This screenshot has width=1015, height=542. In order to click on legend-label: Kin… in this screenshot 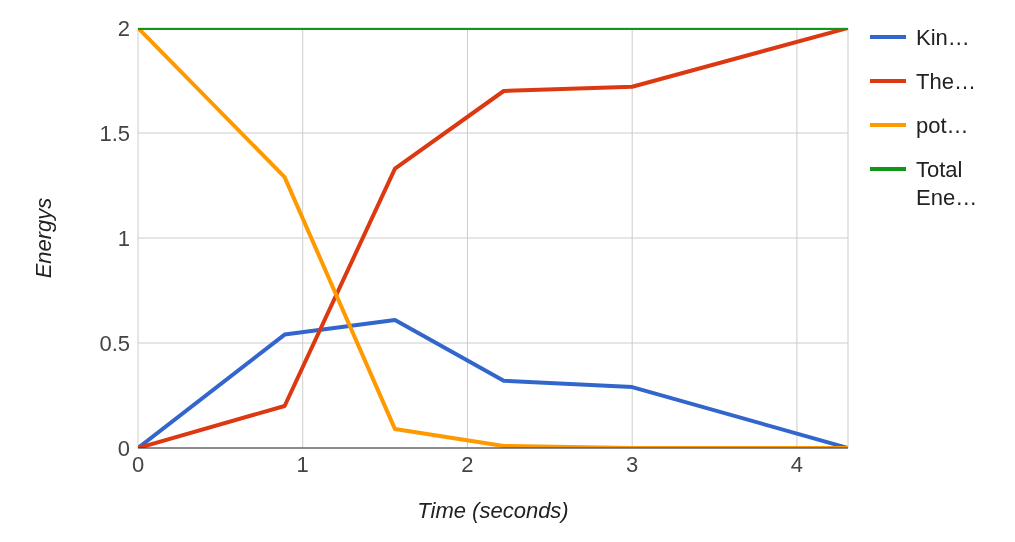, I will do `click(943, 38)`.